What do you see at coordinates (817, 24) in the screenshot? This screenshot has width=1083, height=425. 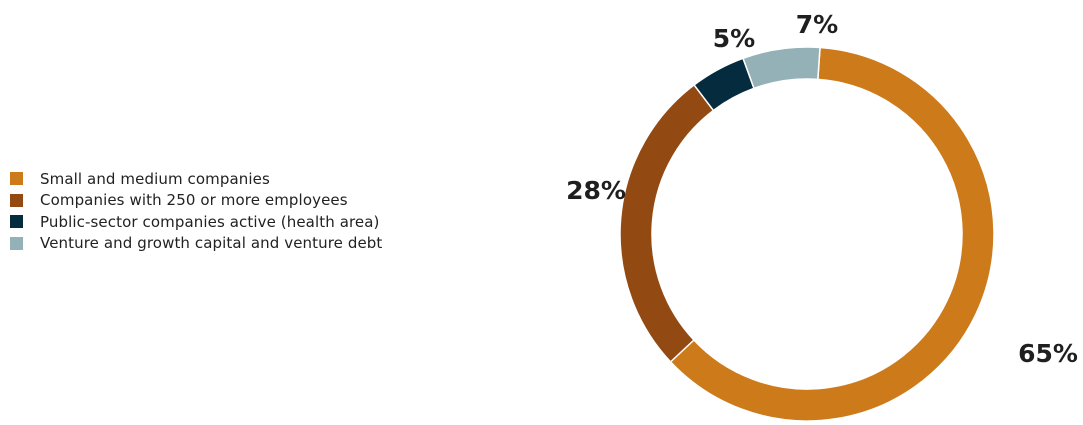 I see `slice-percent-label: 7%` at bounding box center [817, 24].